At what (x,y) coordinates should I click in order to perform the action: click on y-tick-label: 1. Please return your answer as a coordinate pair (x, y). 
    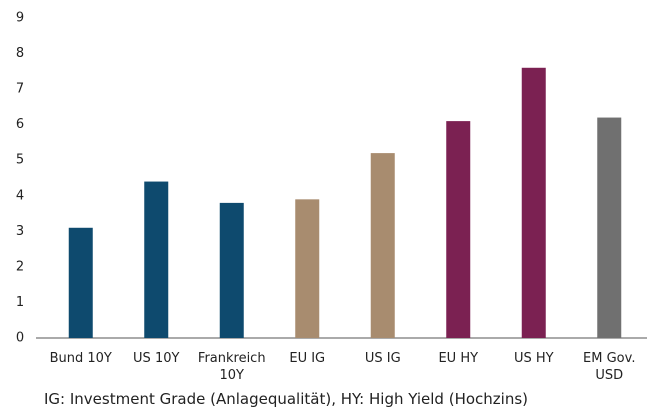
    Looking at the image, I should click on (20, 302).